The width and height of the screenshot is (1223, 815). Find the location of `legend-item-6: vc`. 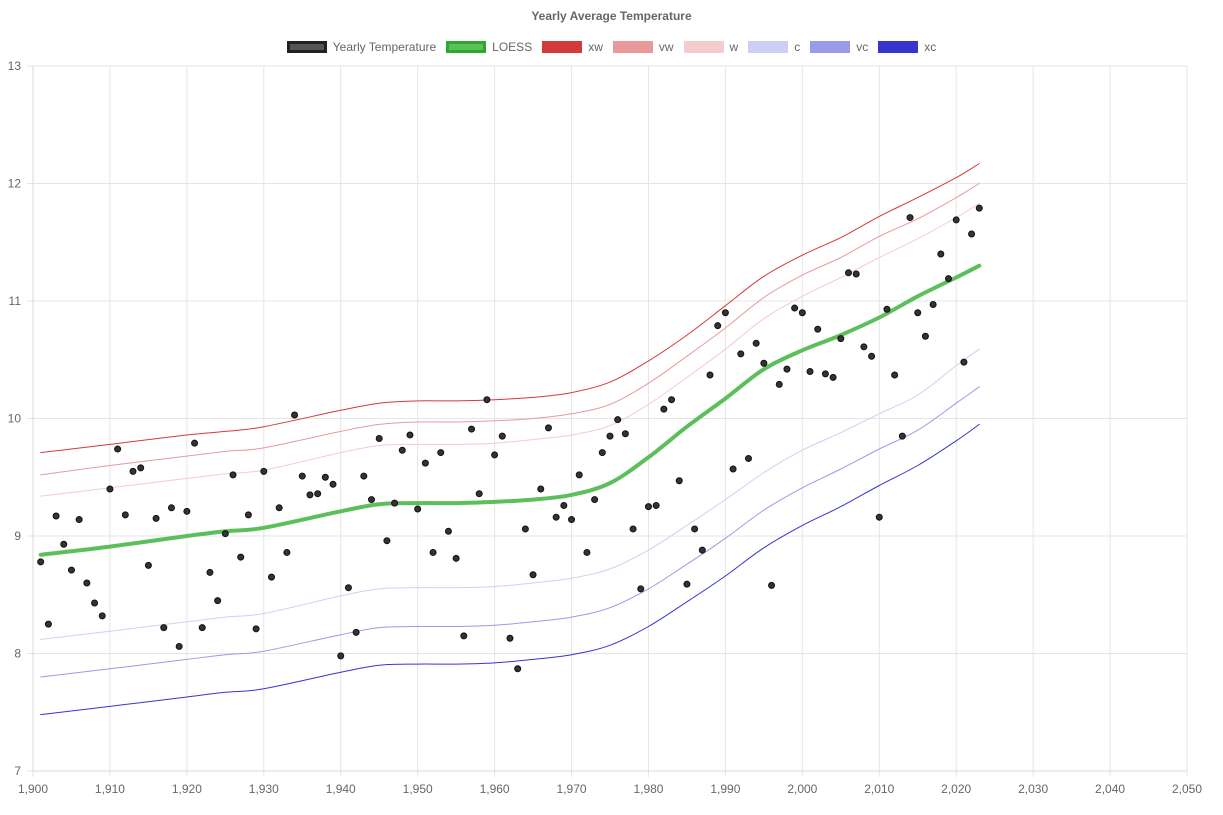

legend-item-6: vc is located at coordinates (839, 47).